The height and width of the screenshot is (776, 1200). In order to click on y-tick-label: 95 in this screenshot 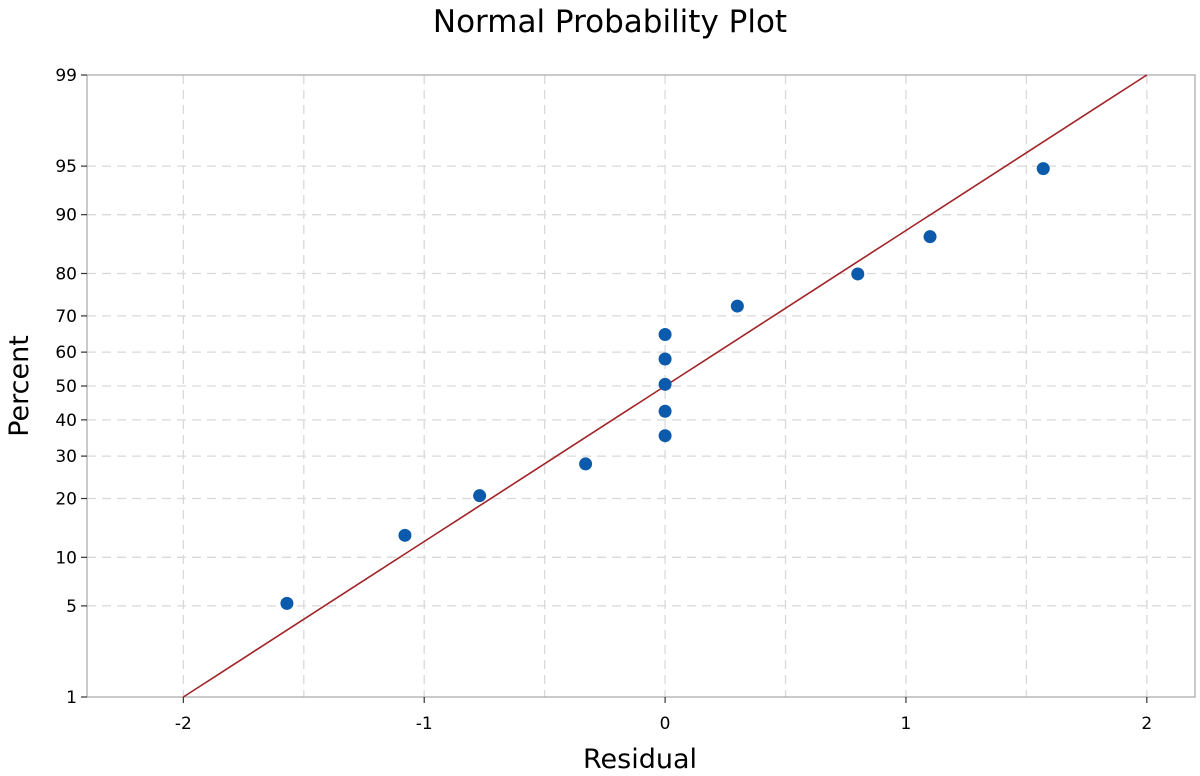, I will do `click(66, 167)`.